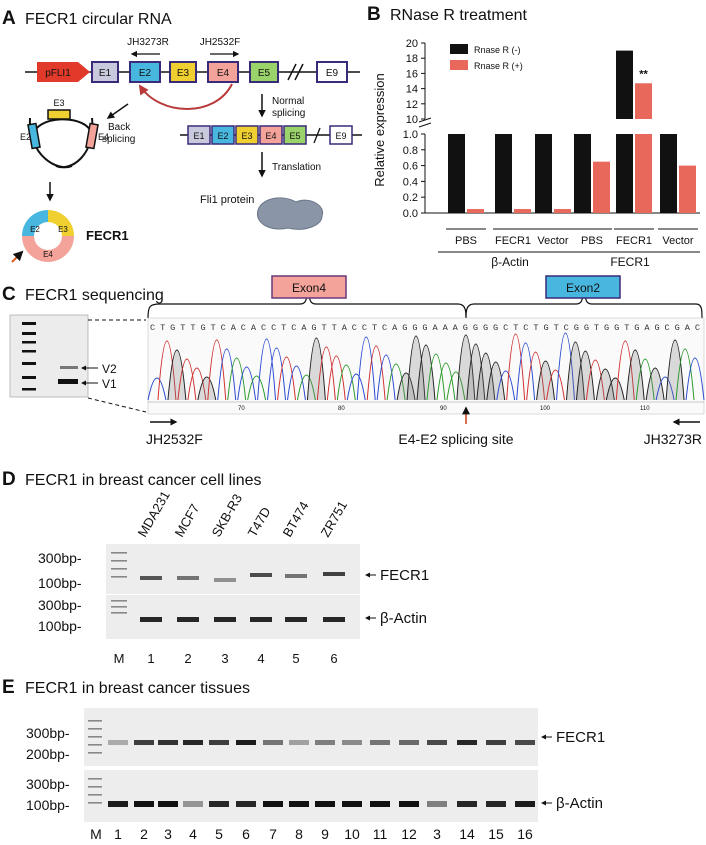 Image resolution: width=706 pixels, height=845 pixels. I want to click on circ-exon-e4: E4, so click(103, 137).